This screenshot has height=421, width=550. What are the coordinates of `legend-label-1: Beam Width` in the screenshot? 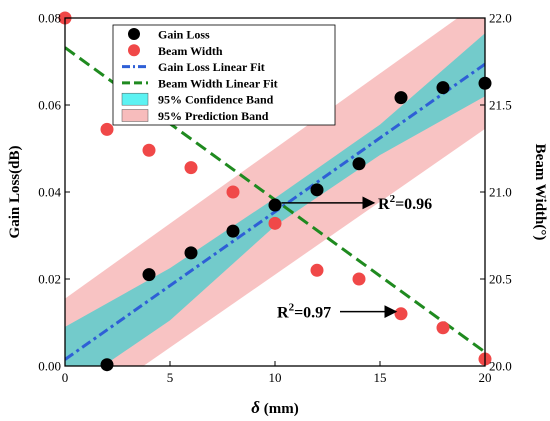 It's located at (190, 51).